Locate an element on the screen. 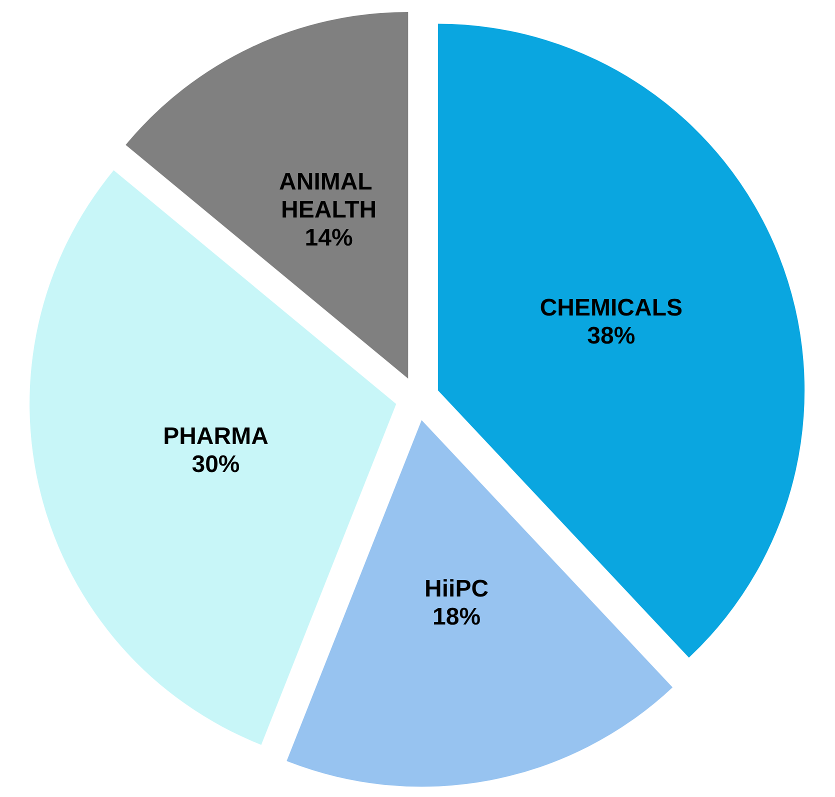 The height and width of the screenshot is (797, 835). slice-label: ANIMAL HEALTH is located at coordinates (329, 196).